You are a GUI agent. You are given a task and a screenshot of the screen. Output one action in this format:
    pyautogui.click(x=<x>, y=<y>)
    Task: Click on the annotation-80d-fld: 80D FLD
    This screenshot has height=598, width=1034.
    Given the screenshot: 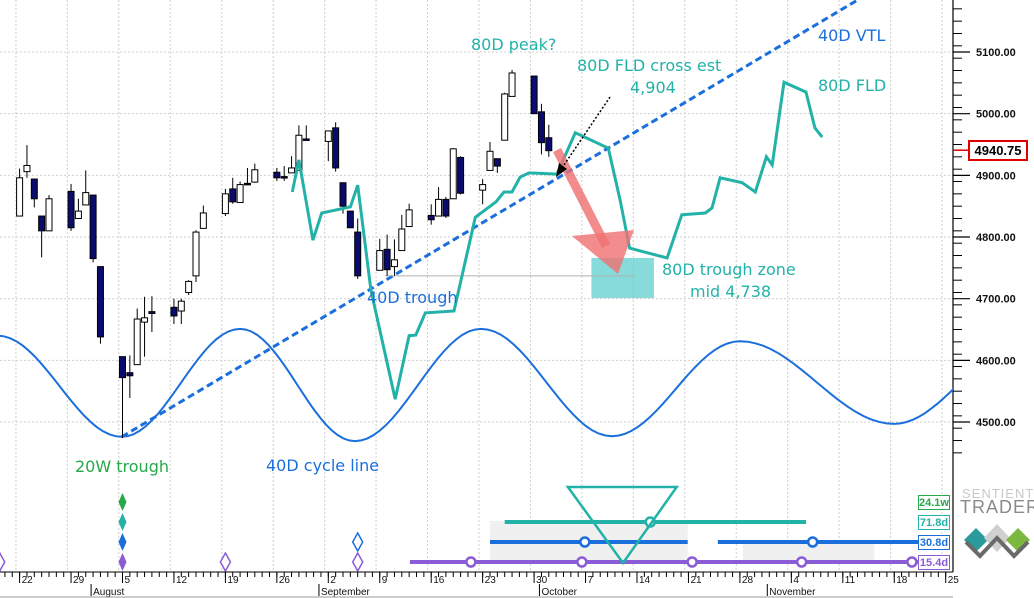 What is the action you would take?
    pyautogui.click(x=852, y=85)
    